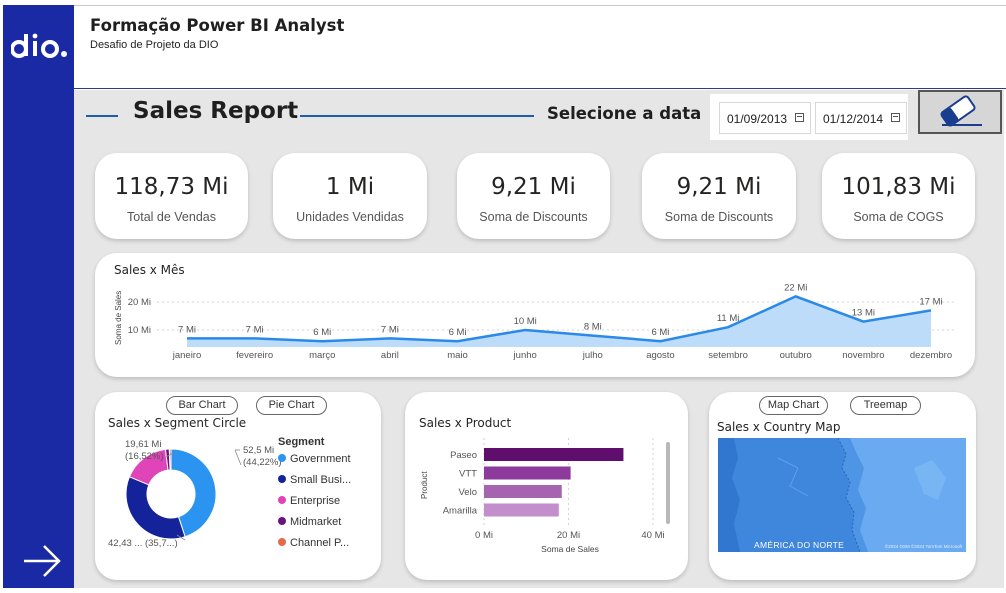  I want to click on treemap-toggle: Treemap, so click(885, 405).